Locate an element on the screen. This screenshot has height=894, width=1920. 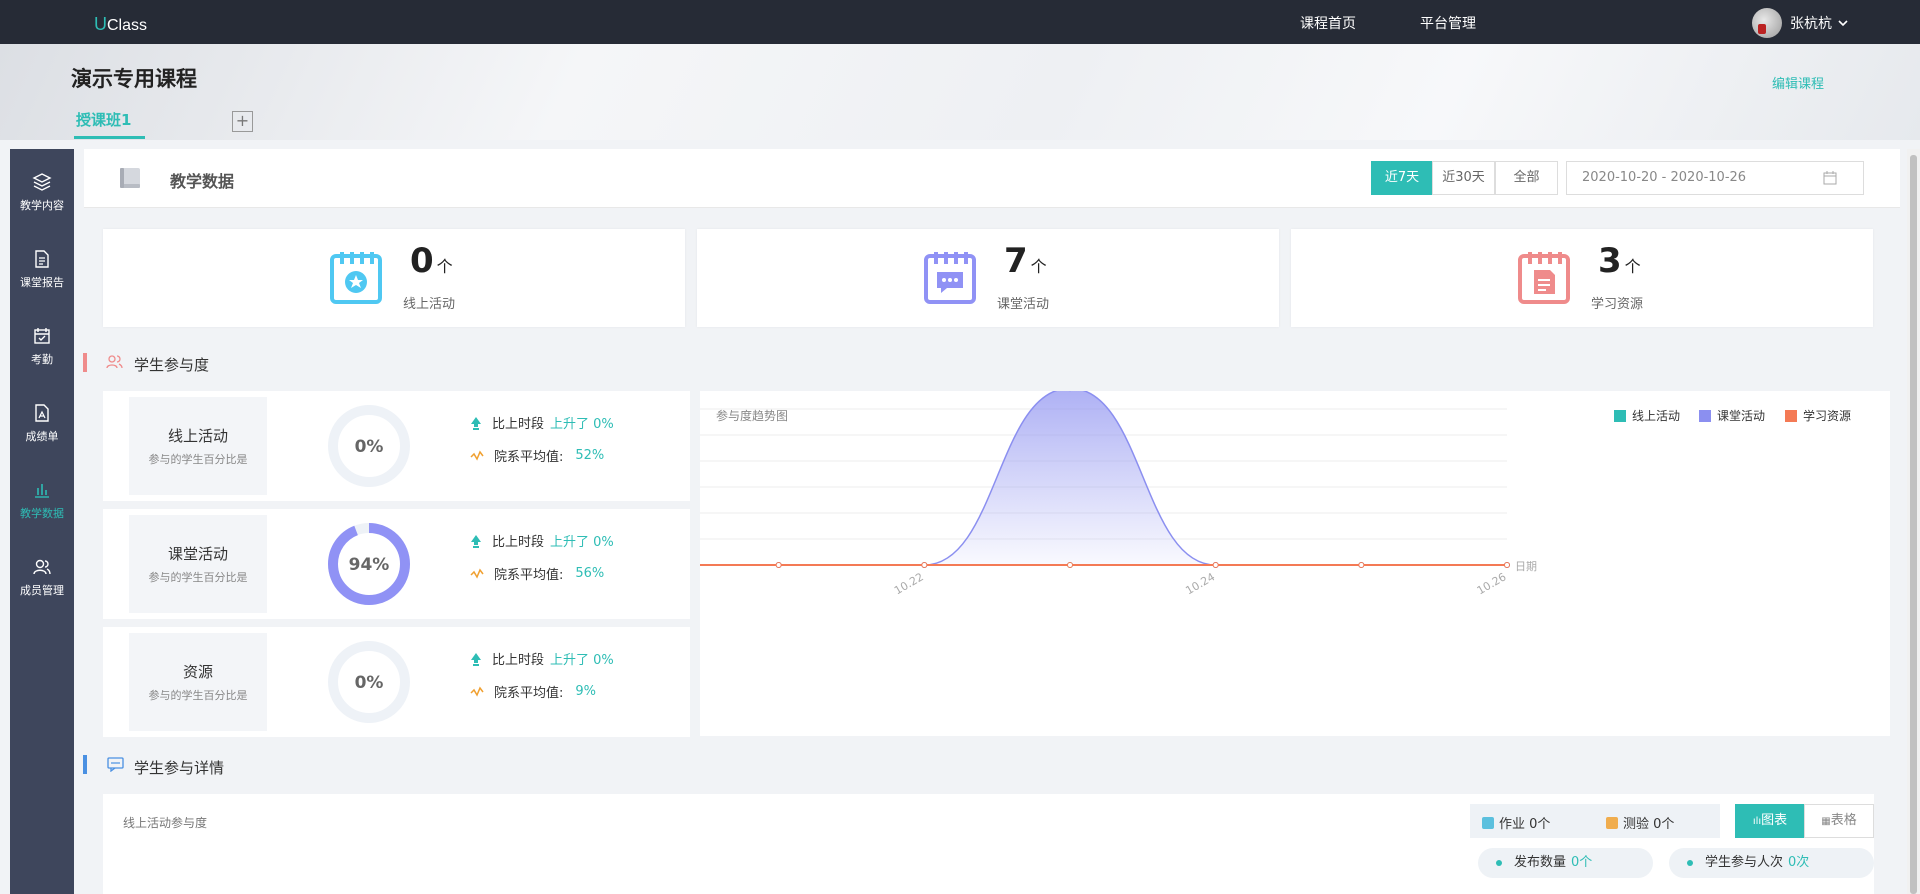
legend-item: 线上活动 is located at coordinates (1647, 415).